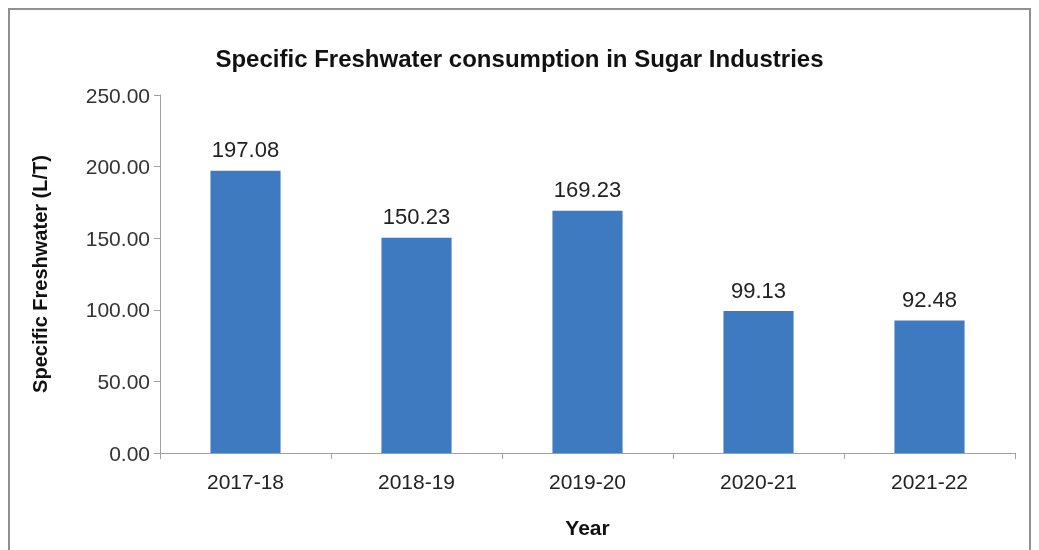 The width and height of the screenshot is (1039, 550). Describe the element at coordinates (117, 310) in the screenshot. I see `y-tick-label: 100.00` at that location.